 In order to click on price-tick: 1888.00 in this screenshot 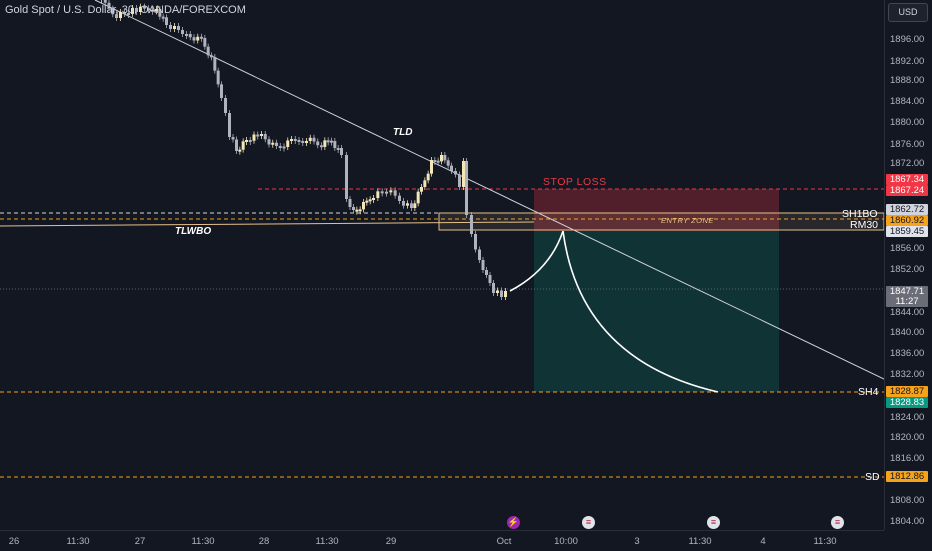, I will do `click(907, 80)`.